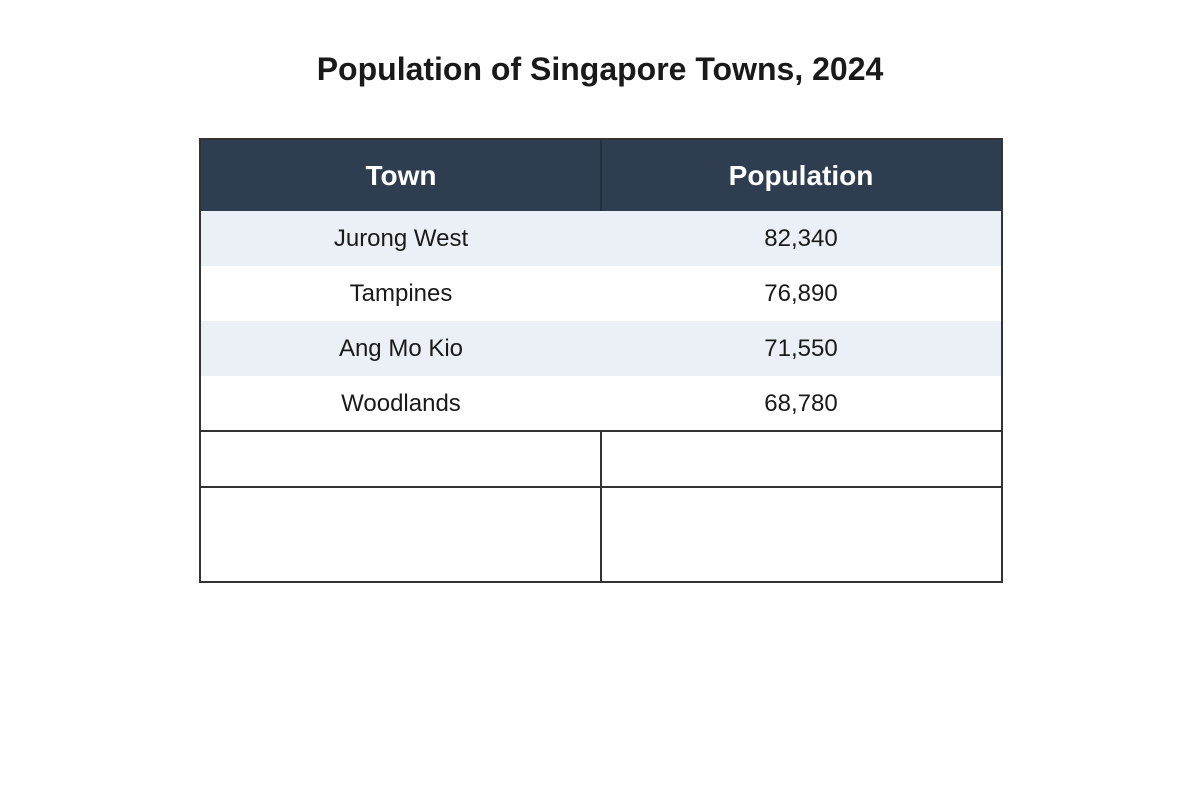 The height and width of the screenshot is (800, 1200). I want to click on cell-population: 71,550, so click(801, 348).